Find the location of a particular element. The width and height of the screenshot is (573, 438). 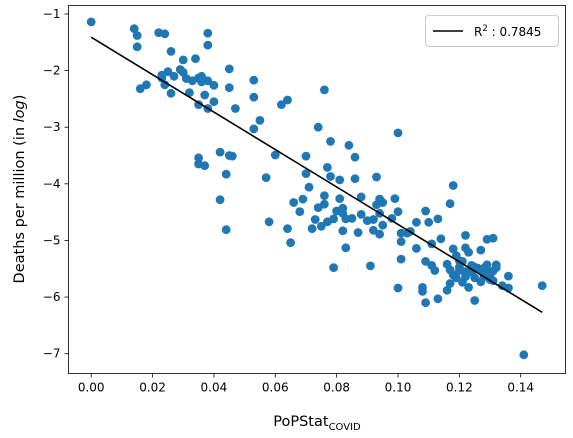

legend-label: R2 : 0.7845 is located at coordinates (507, 31).